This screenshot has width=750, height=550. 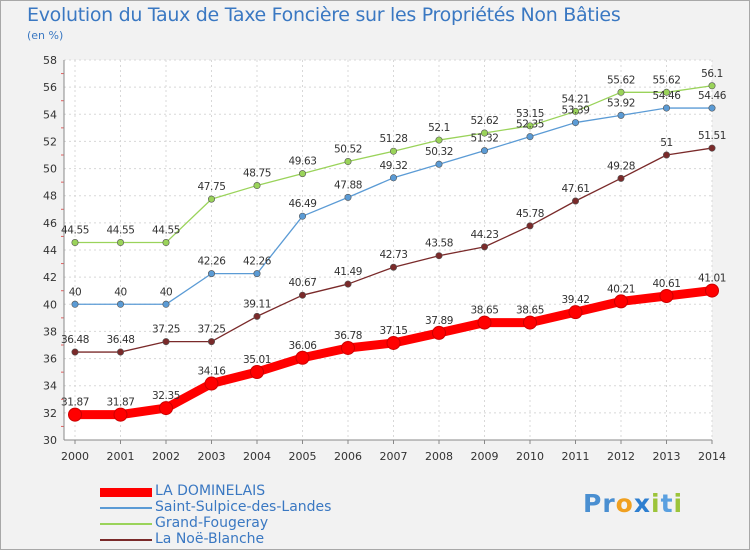 What do you see at coordinates (166, 396) in the screenshot?
I see `data-label-0: 32.35` at bounding box center [166, 396].